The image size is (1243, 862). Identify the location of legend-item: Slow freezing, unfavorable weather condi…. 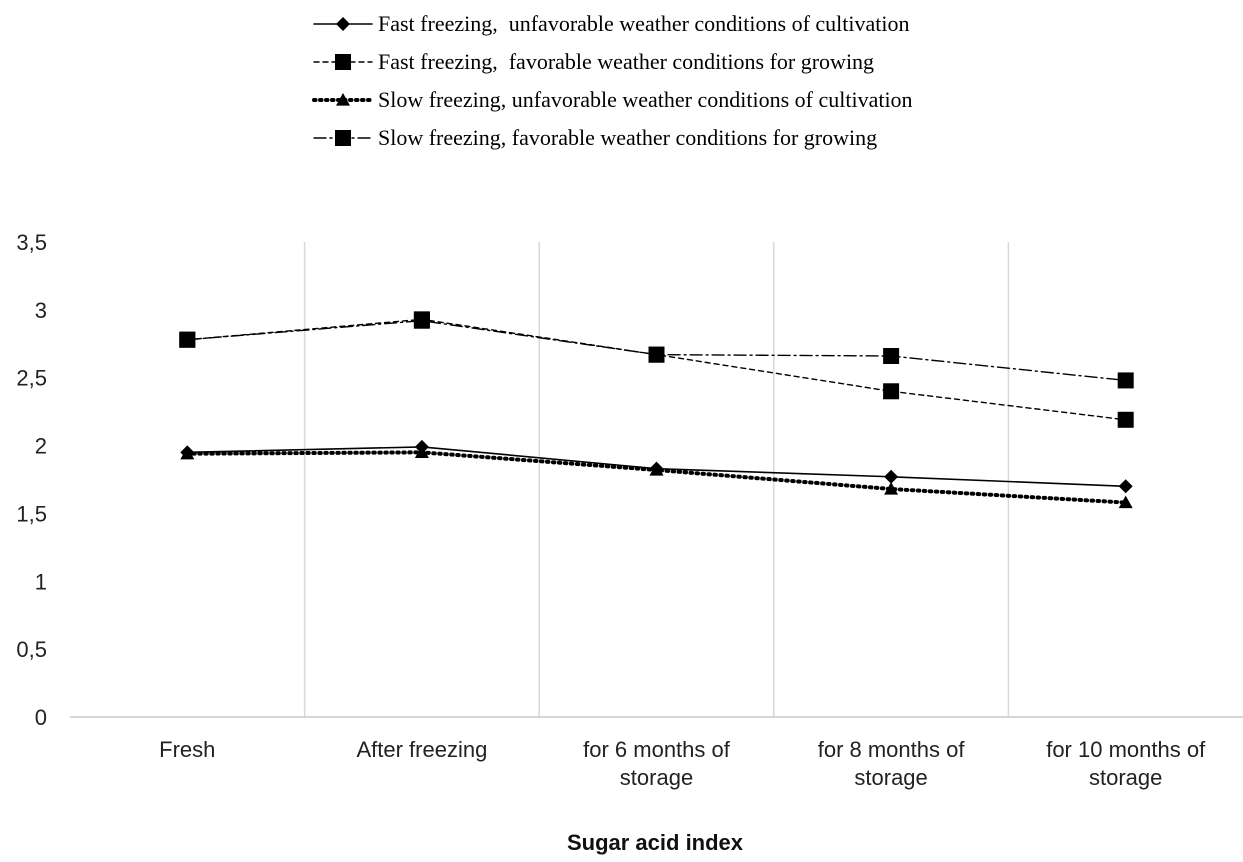
(612, 99).